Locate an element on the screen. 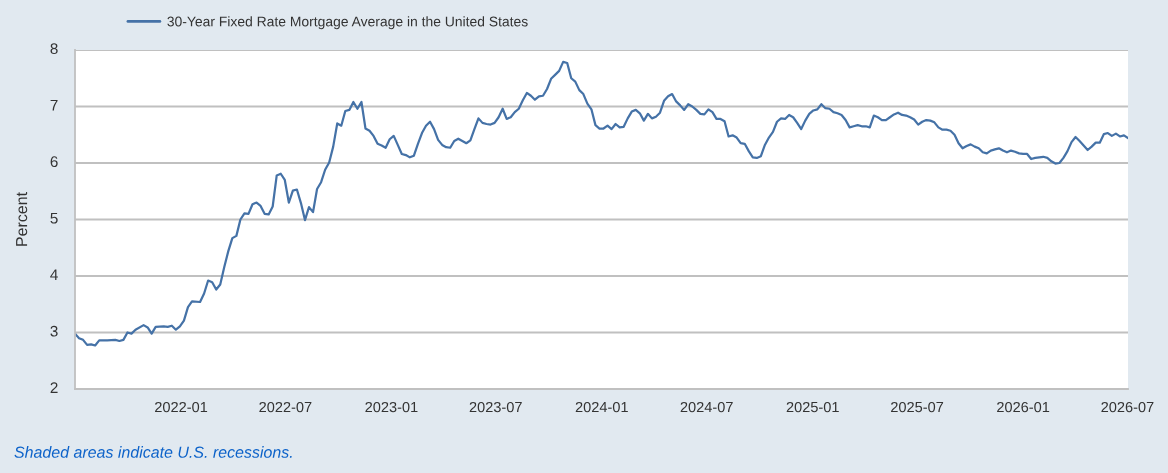  x-tick-label: 2022-07 is located at coordinates (285, 407).